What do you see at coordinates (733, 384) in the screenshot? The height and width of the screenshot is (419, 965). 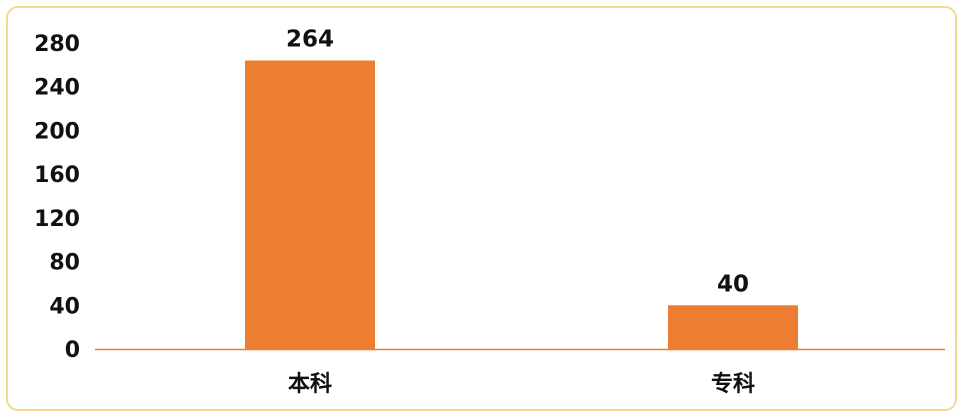 I see `category-label: 专科` at bounding box center [733, 384].